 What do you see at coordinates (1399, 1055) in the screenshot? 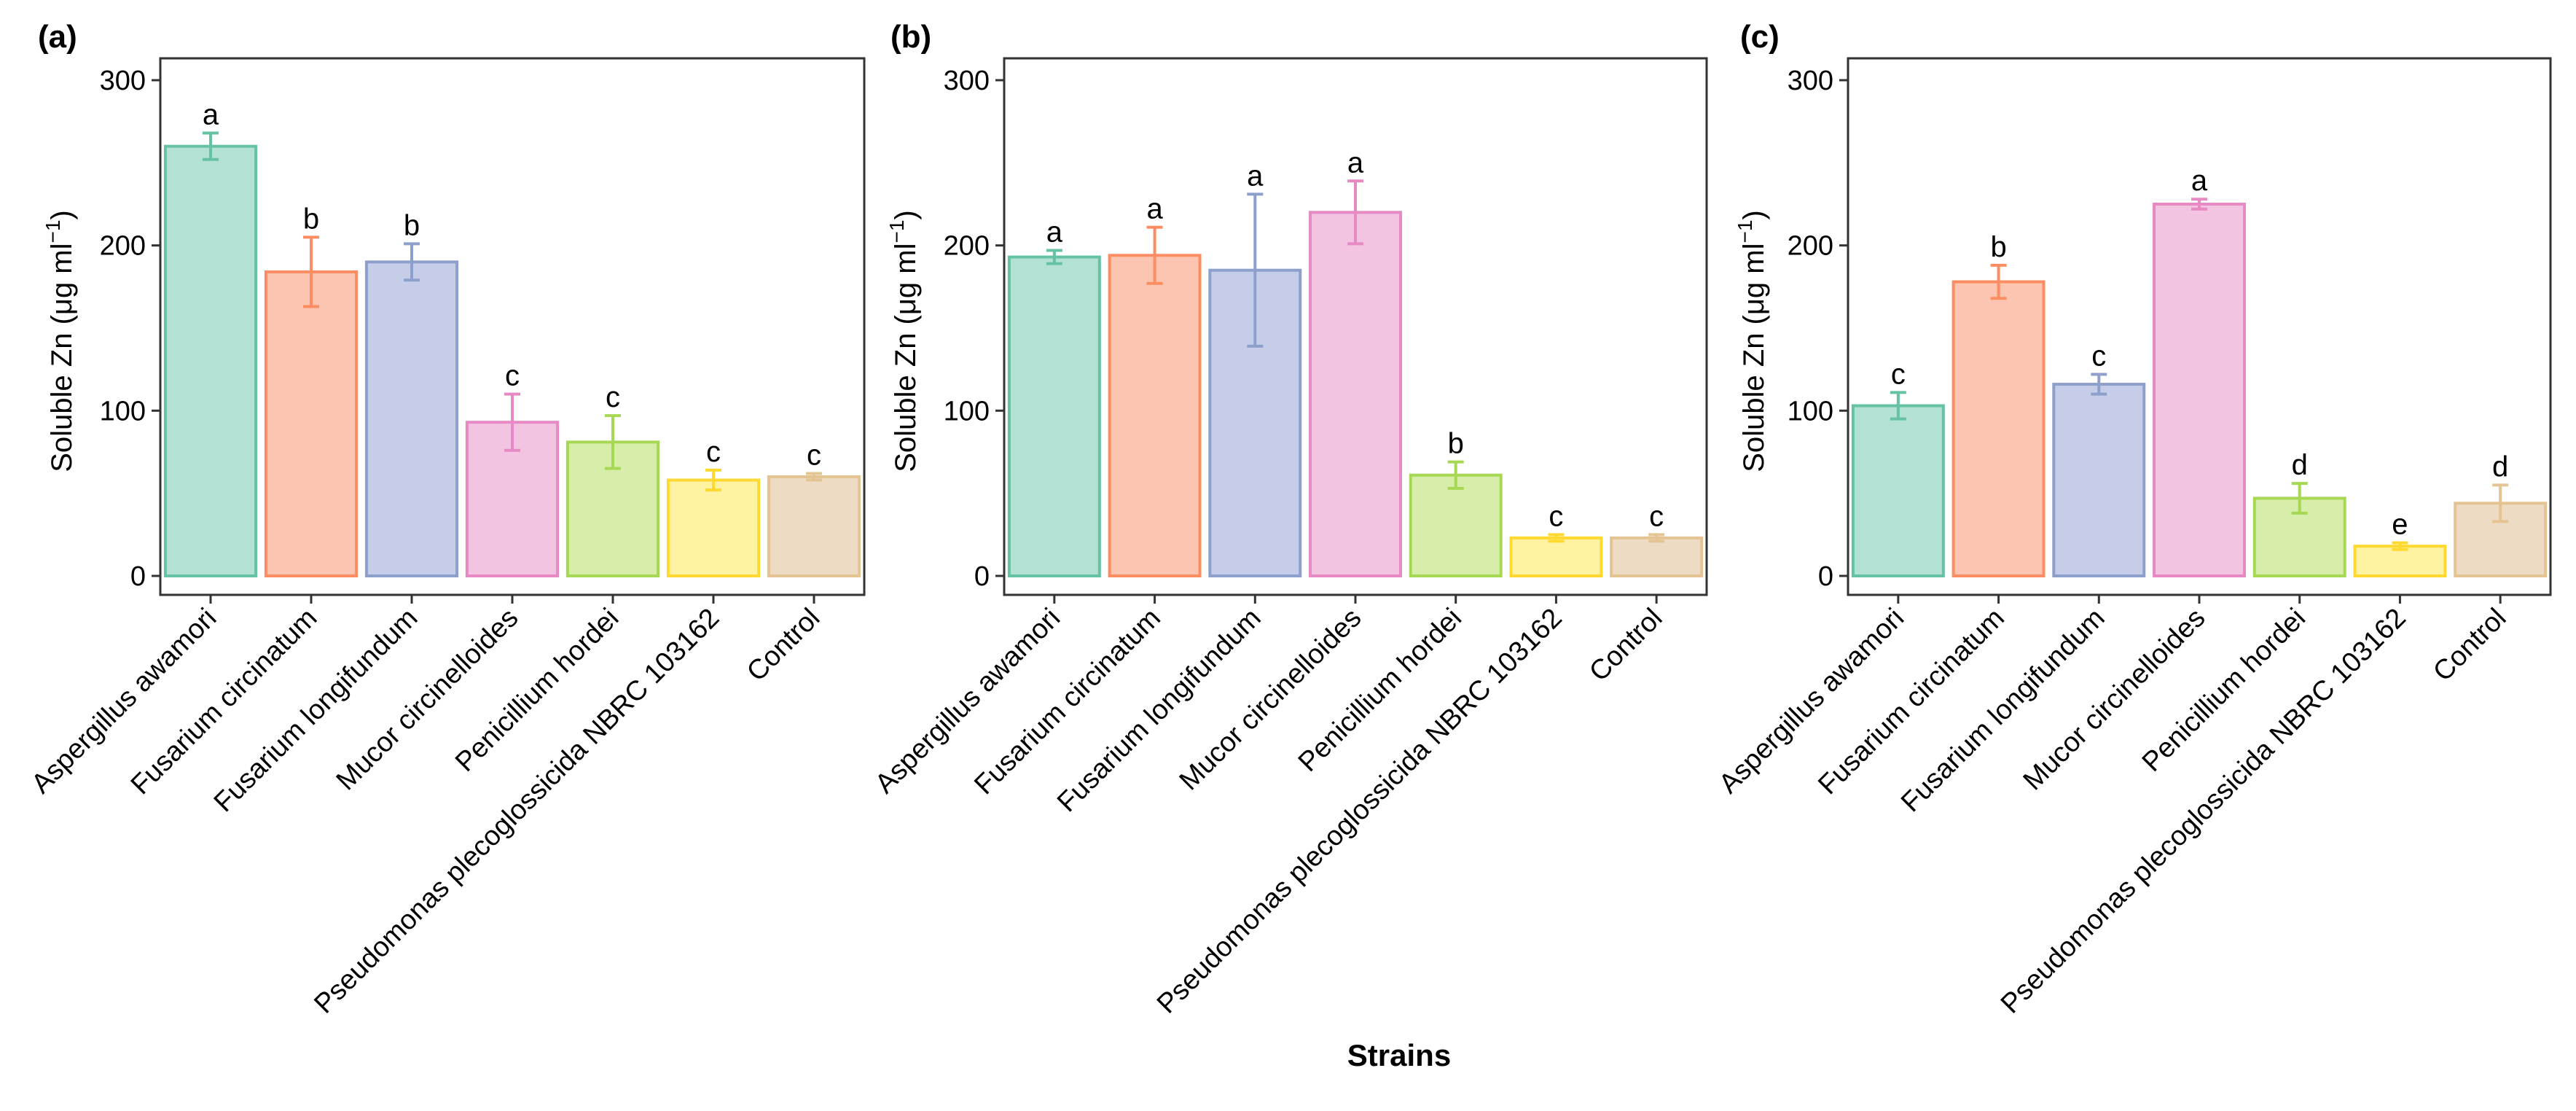
I see `x-axis-title: Strains` at bounding box center [1399, 1055].